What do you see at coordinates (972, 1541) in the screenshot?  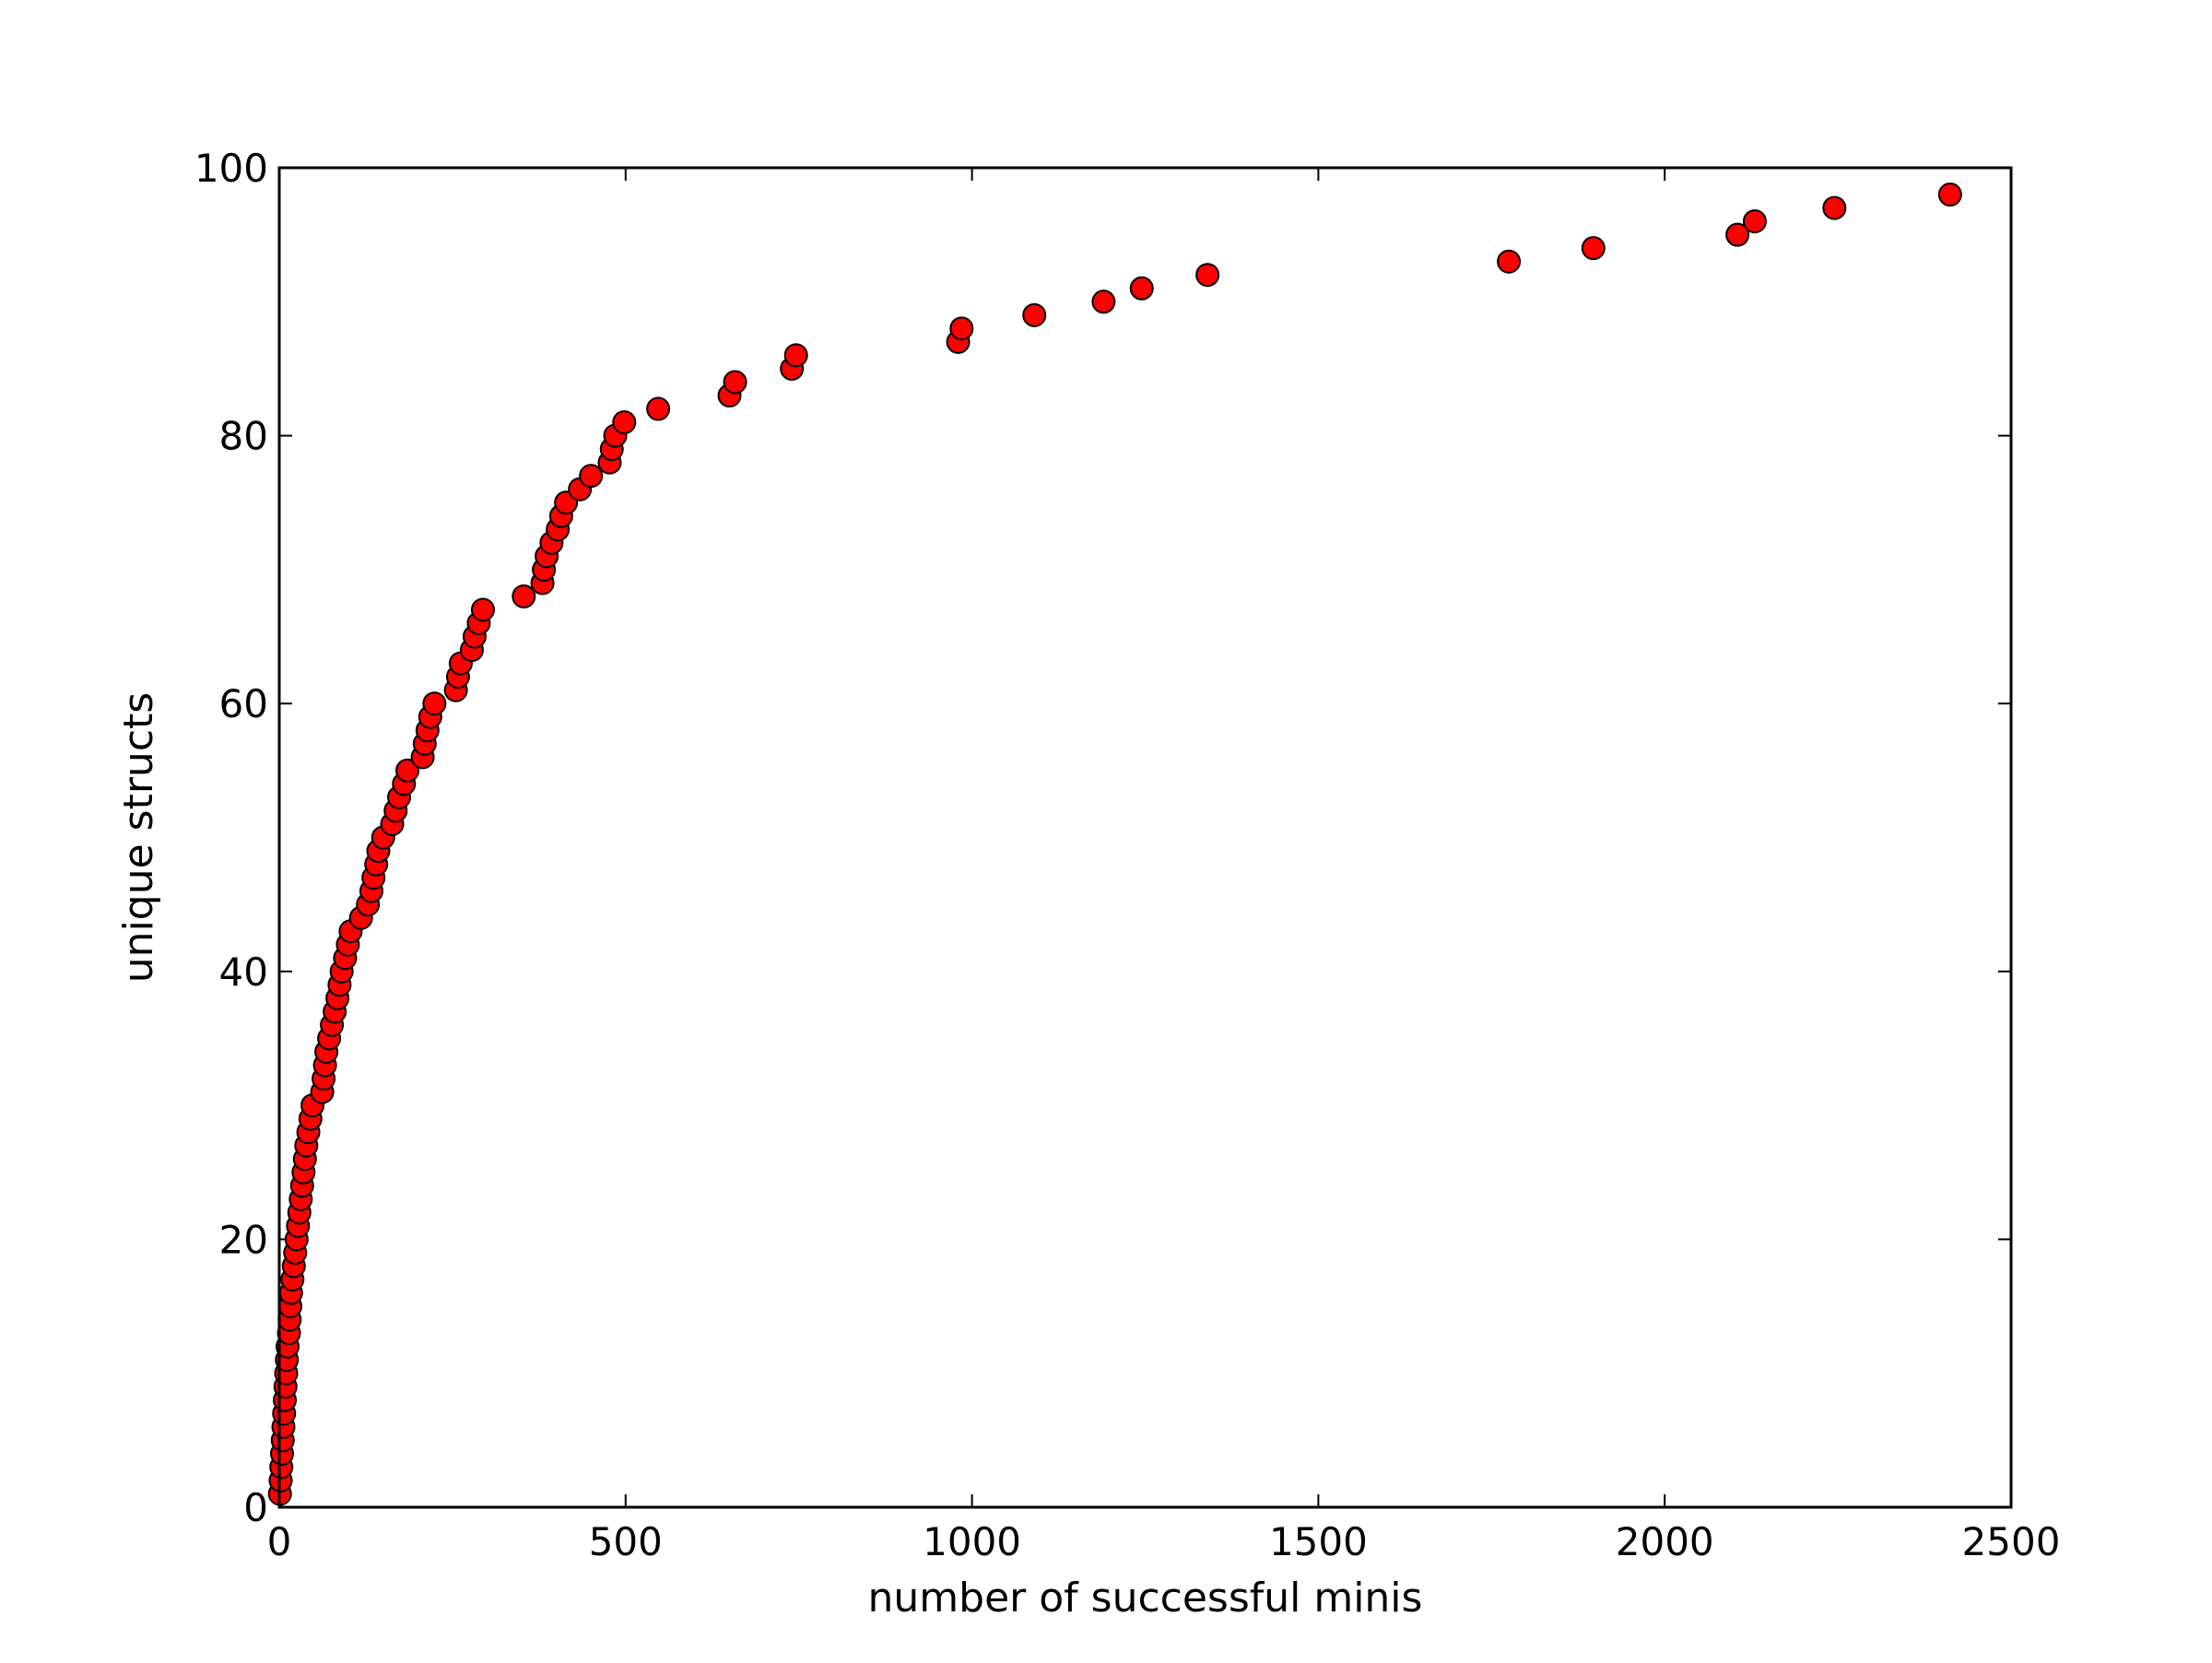 I see `x-tick-label: 1000` at bounding box center [972, 1541].